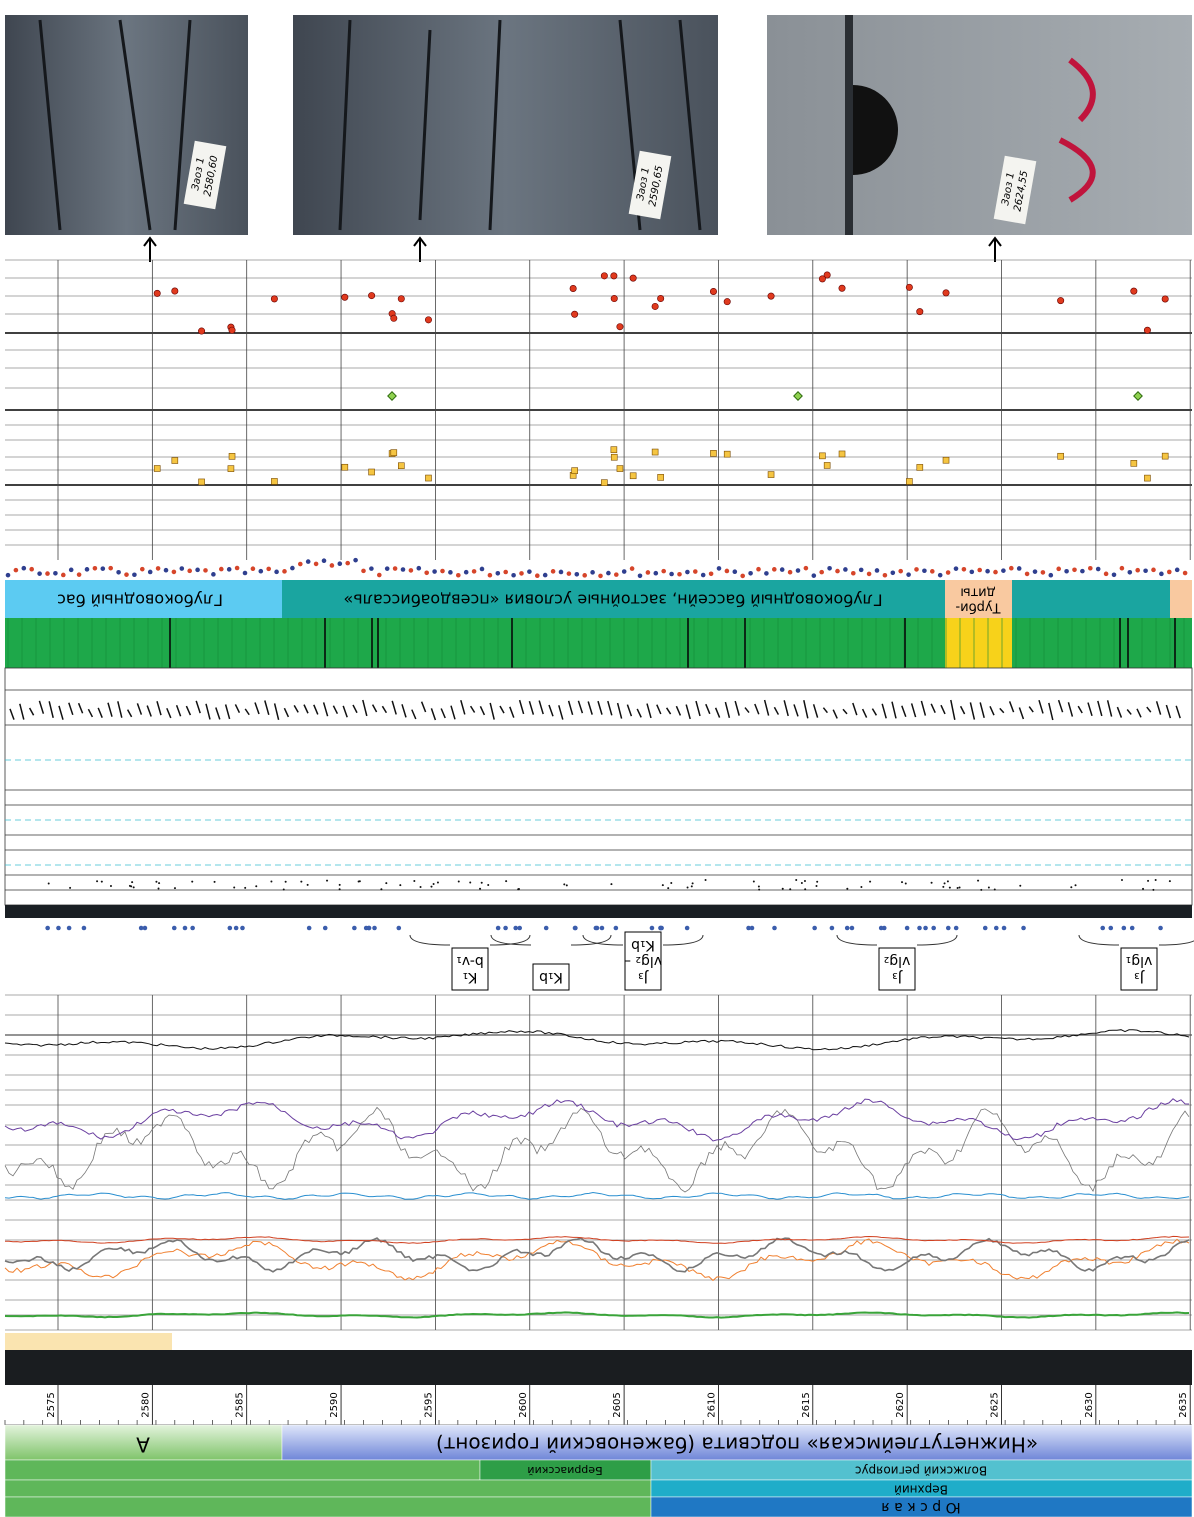 The image size is (1194, 1517). Describe the element at coordinates (849, 125) in the screenshot. I see `core-cut` at that location.